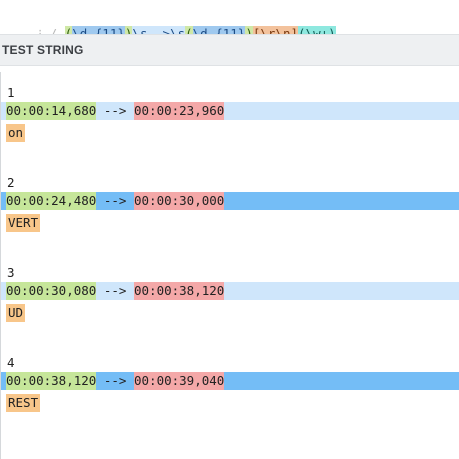 Image resolution: width=459 pixels, height=459 pixels. Describe the element at coordinates (11, 272) in the screenshot. I see `line-index: 3` at that location.